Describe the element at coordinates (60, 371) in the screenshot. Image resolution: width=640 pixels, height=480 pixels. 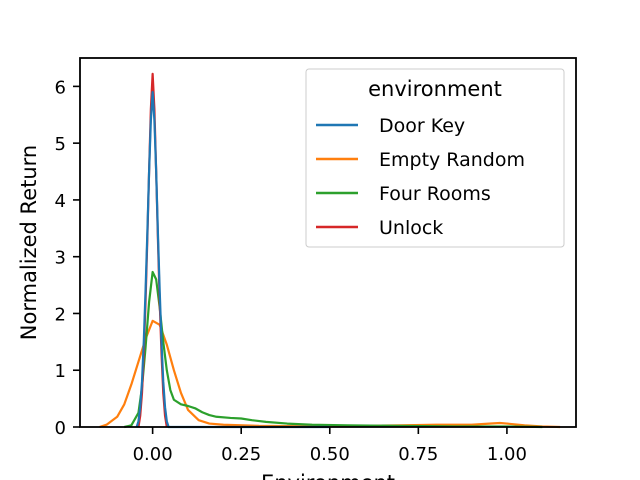
I see `y-tick-label: 1` at that location.